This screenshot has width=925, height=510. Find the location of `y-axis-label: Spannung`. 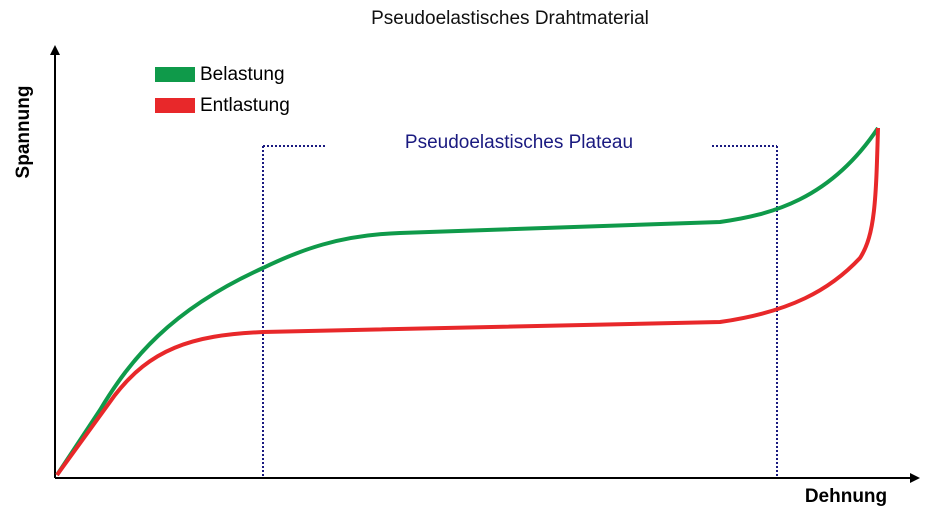

y-axis-label: Spannung is located at coordinates (23, 132).